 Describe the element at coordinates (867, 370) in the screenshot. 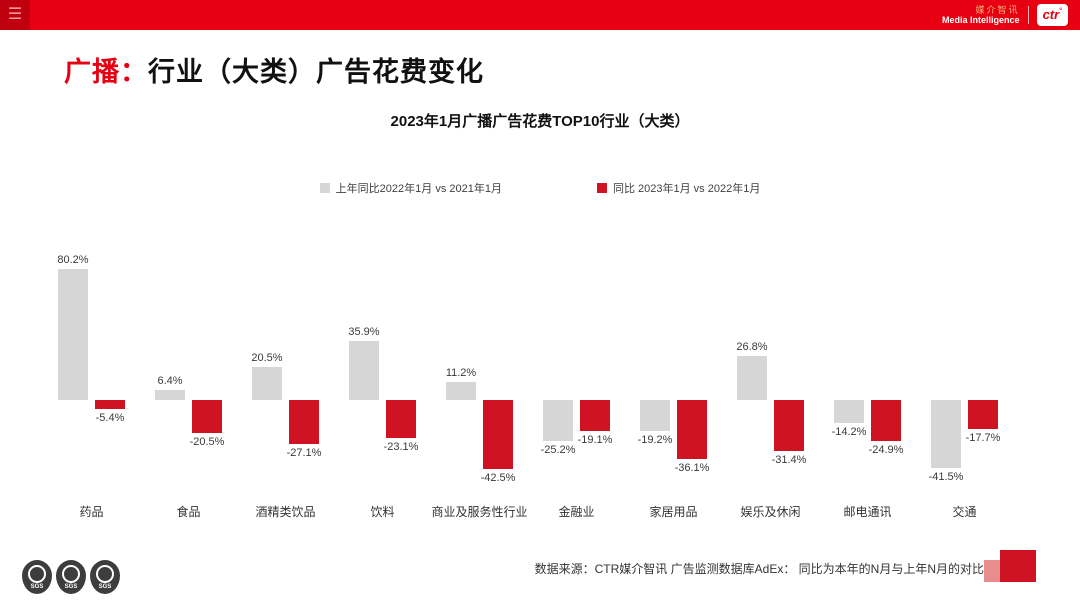

I see `chart-column: -14.2% -24.9% 邮电通讯` at that location.